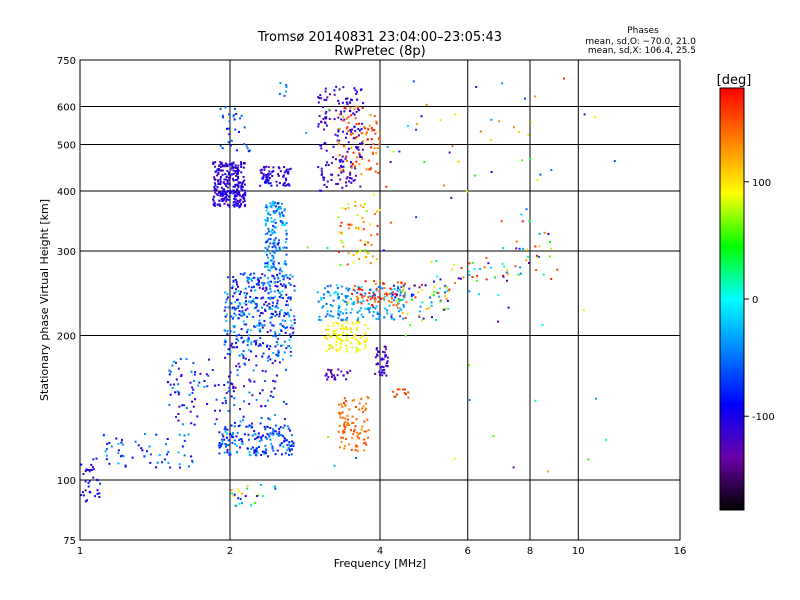 This screenshot has height=600, width=800. Describe the element at coordinates (66, 252) in the screenshot. I see `y-tick-label: 300` at that location.